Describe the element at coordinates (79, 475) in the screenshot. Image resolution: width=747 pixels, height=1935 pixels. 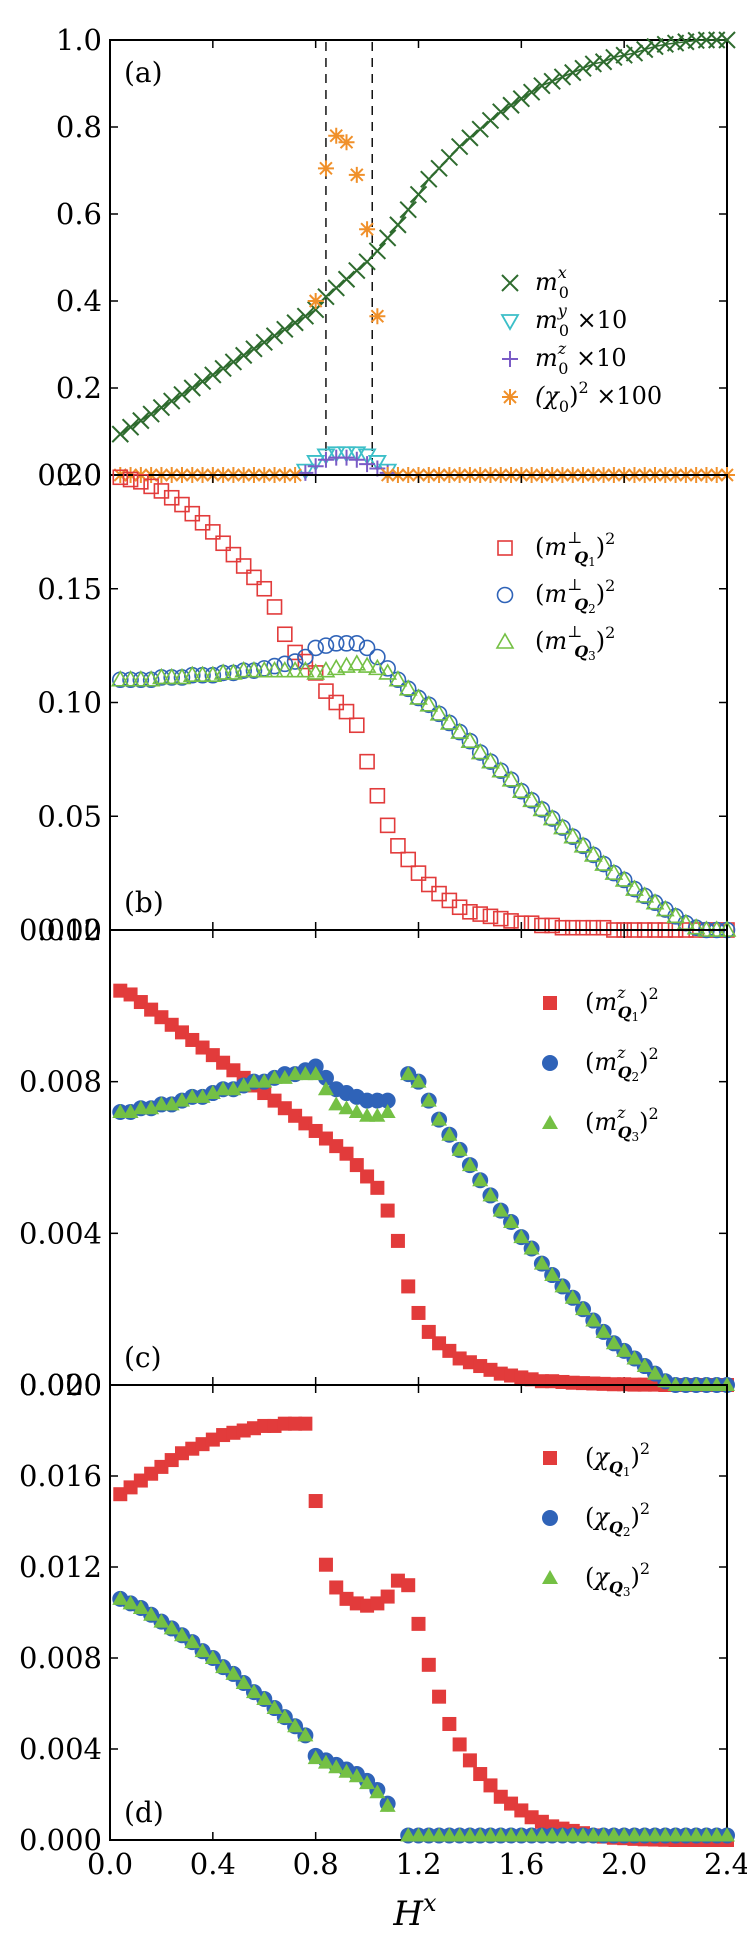
I see `y-tick-label: 0.0` at that location.